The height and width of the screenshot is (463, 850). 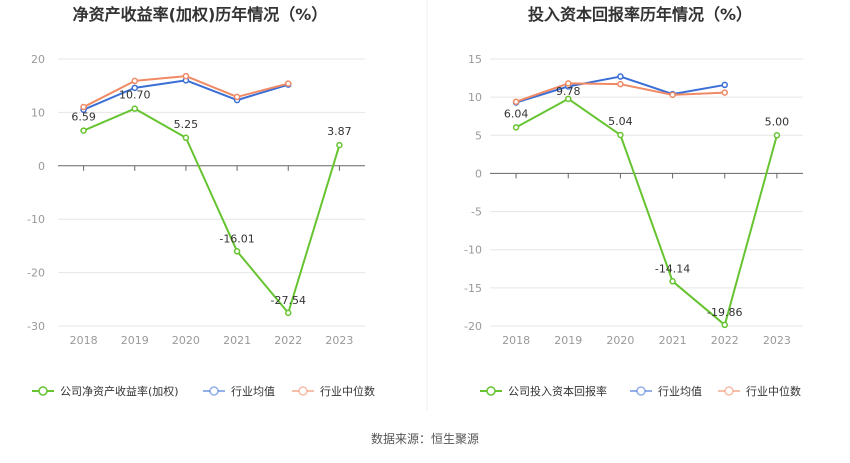 I want to click on data-label: 5.25, so click(x=186, y=124).